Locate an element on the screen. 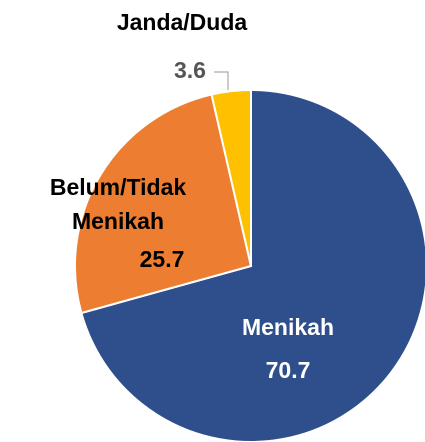  slice-label: Janda/Duda is located at coordinates (182, 22).